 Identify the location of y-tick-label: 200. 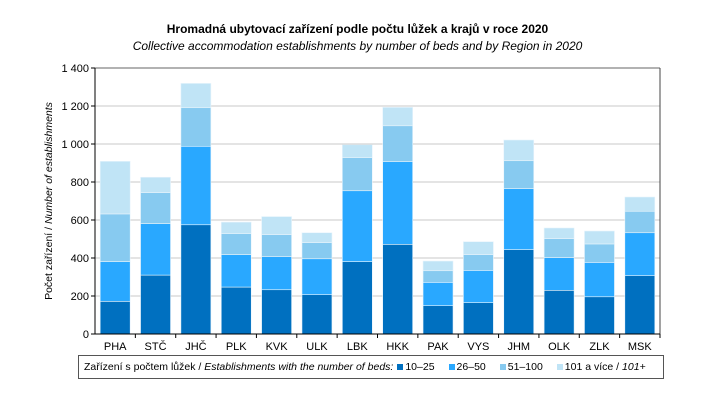
(80, 297).